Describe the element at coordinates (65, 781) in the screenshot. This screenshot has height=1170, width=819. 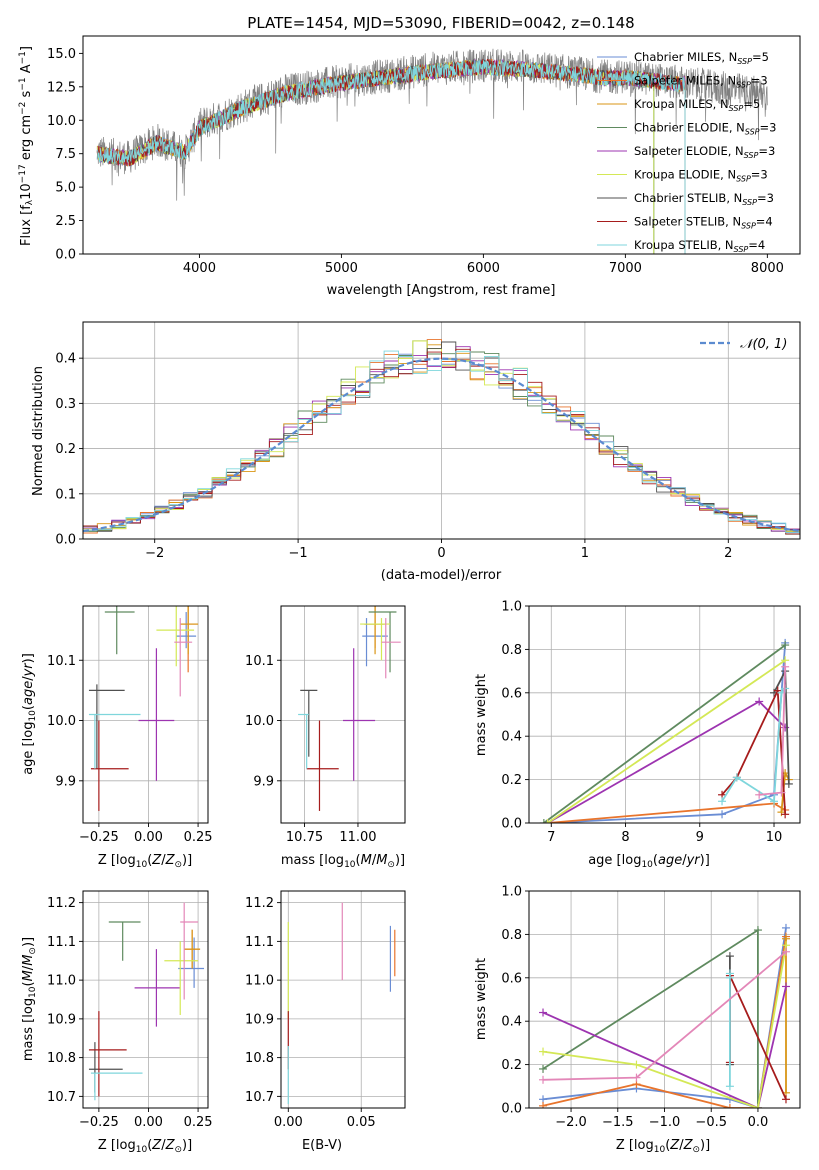
I see `age_vs_Z-ytick-label: 9.9` at that location.